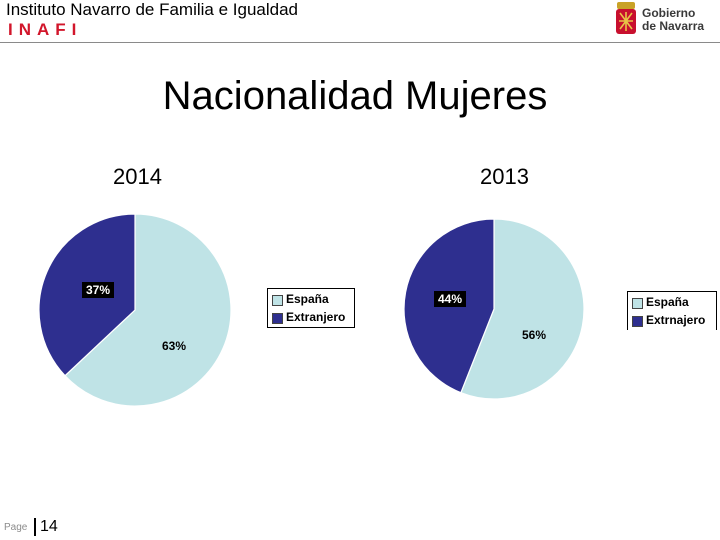 This screenshot has height=540, width=720. I want to click on legend-swatch-extrnajero, so click(637, 321).